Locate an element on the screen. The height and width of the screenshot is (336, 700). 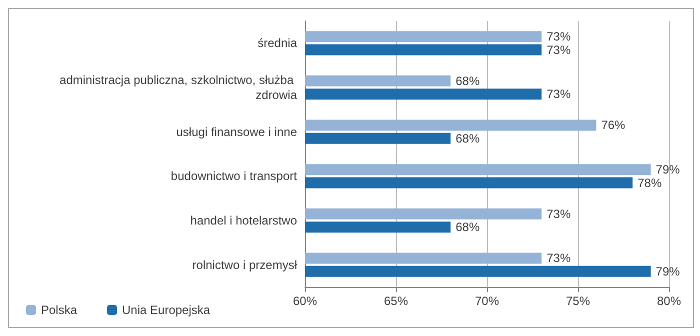
y-tick-label: administracja publiczna, szkolnictwo, służba zdrowia is located at coordinates (179, 87).